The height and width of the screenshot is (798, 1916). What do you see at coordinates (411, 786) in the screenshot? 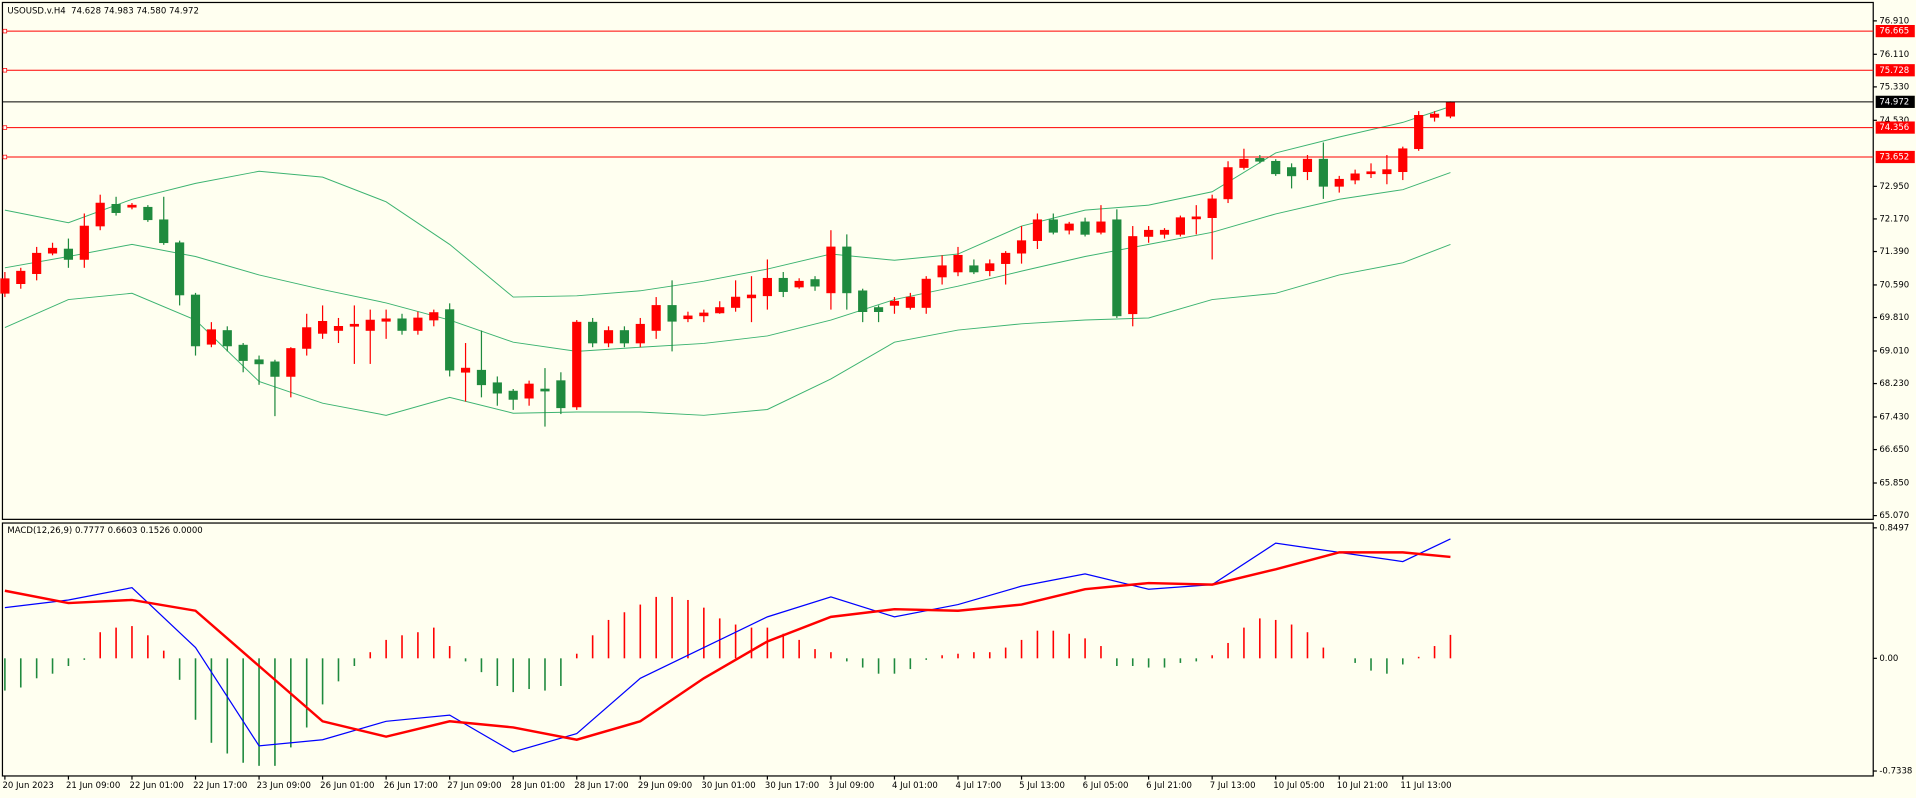
I see `x-tick-label: 26 Jun 17:00` at bounding box center [411, 786].